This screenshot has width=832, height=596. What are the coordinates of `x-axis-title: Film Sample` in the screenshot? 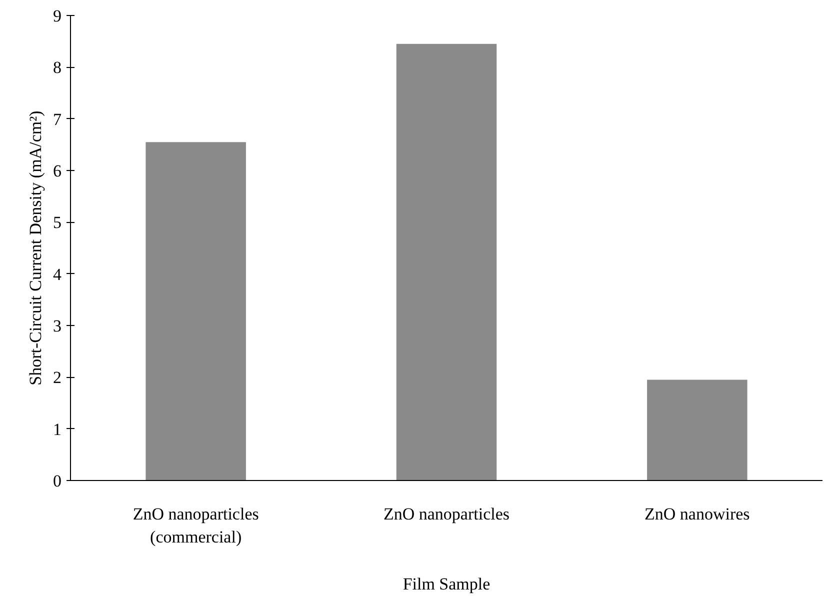 It's located at (446, 584).